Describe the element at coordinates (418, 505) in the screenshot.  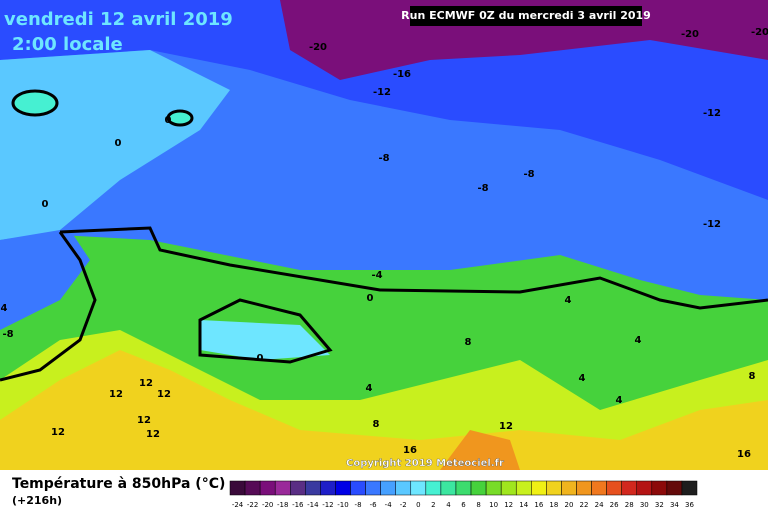
I see `colorbar-label: 0` at that location.